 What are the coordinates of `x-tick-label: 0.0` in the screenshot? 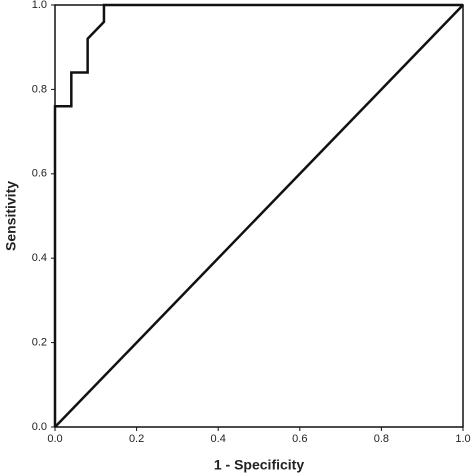 It's located at (54, 439).